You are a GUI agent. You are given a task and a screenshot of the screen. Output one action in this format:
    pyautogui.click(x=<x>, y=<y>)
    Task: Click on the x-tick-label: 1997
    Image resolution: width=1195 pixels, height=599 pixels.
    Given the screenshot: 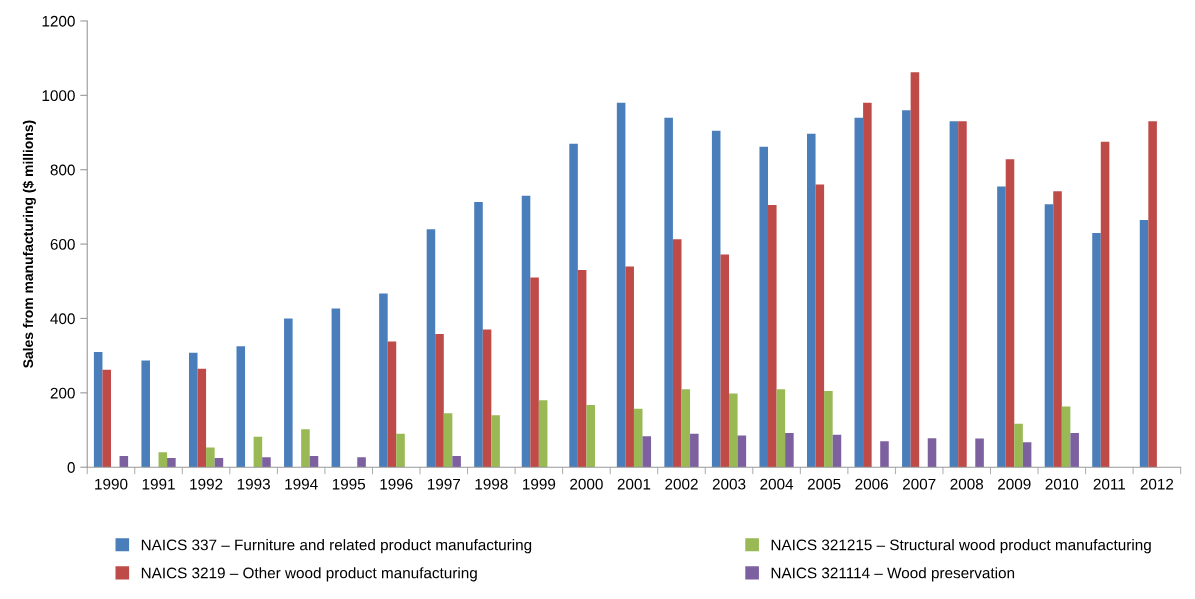 What is the action you would take?
    pyautogui.click(x=444, y=484)
    